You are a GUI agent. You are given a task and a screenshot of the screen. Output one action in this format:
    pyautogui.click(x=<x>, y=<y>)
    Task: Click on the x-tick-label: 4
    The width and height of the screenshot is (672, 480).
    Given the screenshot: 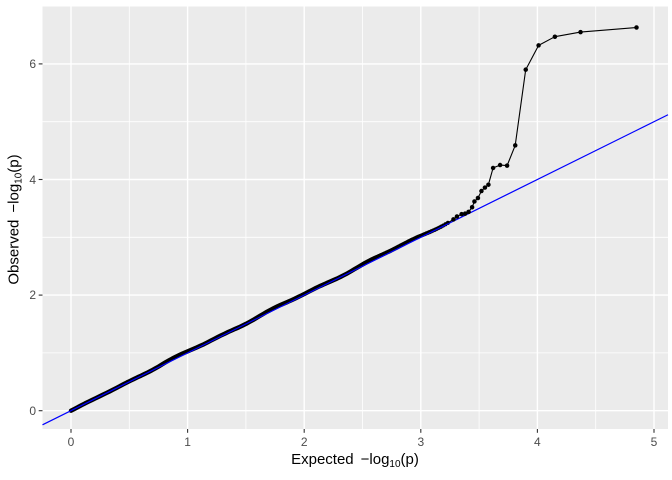 What is the action you would take?
    pyautogui.click(x=537, y=442)
    